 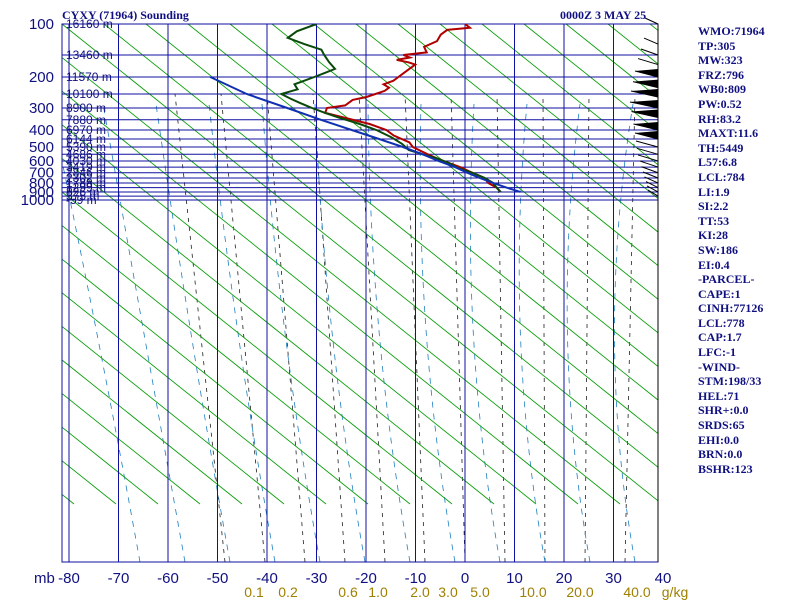 What do you see at coordinates (168, 578) in the screenshot?
I see `temperature-tick-label: -60` at bounding box center [168, 578].